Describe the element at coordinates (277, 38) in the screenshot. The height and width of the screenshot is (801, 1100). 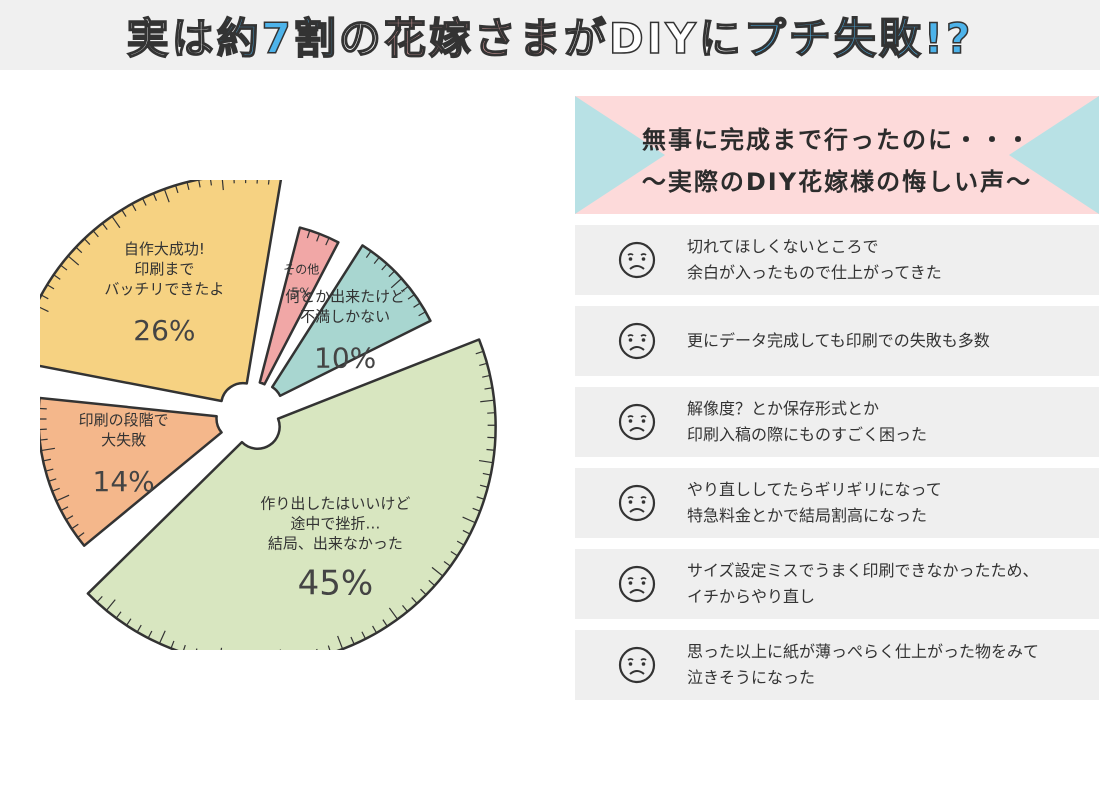
I see `title-part: 約7割` at that location.